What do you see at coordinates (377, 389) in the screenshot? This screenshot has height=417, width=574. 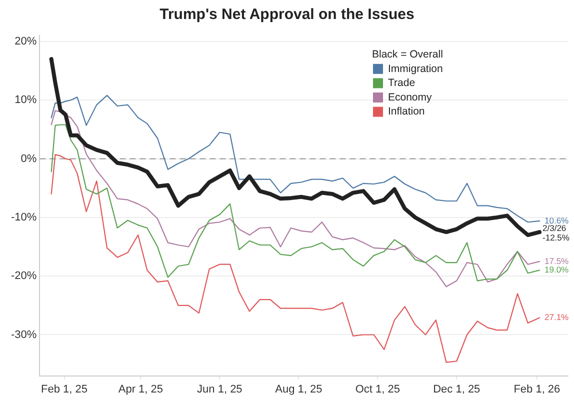 I see `x-tick-label: Oct 1, 25` at bounding box center [377, 389].